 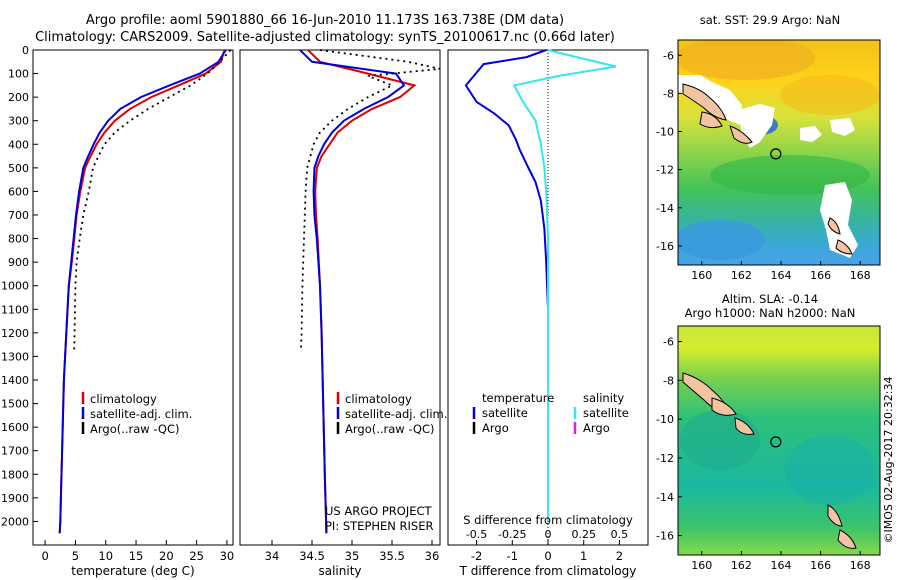 I want to click on s-tick-label: 0.5, so click(x=620, y=534).